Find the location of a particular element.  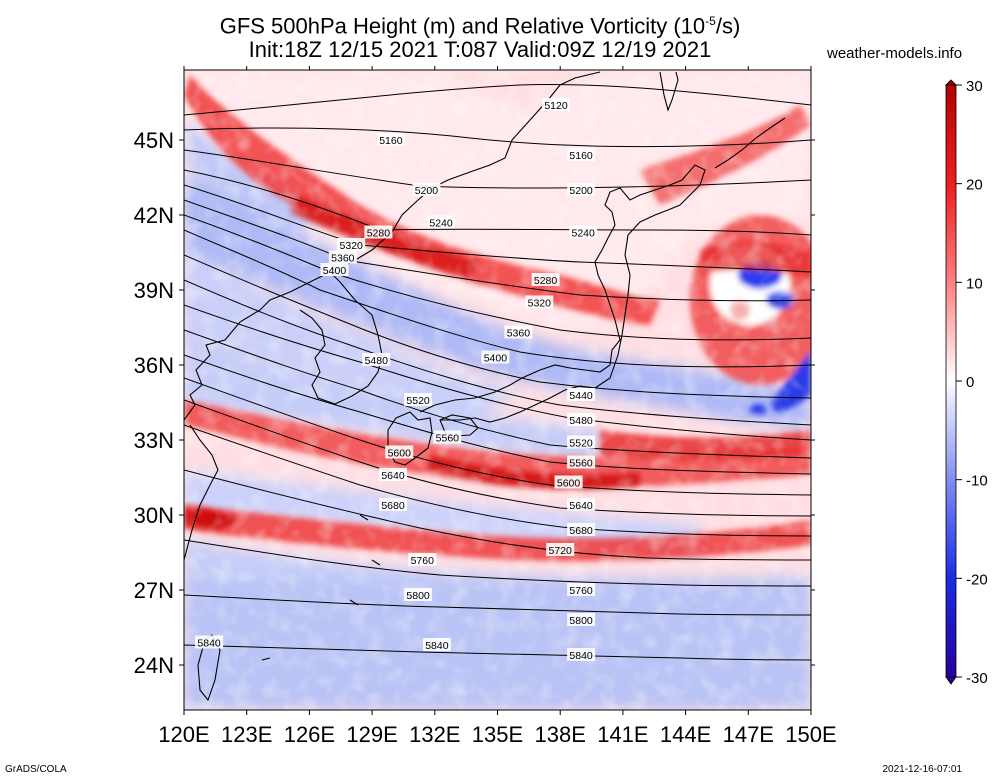

contour-label: 5440 is located at coordinates (581, 395).